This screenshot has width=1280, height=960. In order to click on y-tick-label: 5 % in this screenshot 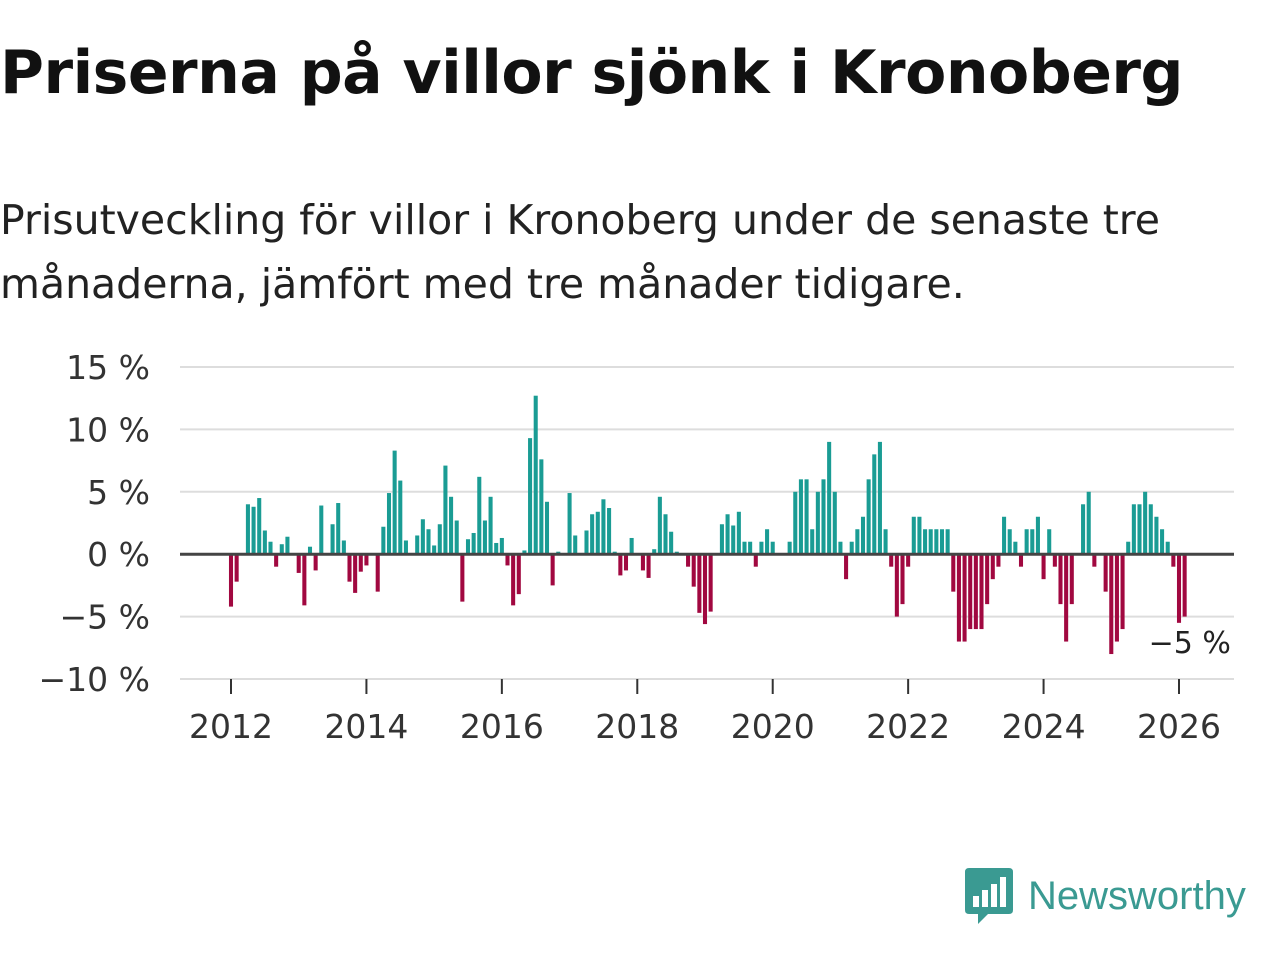, I will do `click(118, 492)`.